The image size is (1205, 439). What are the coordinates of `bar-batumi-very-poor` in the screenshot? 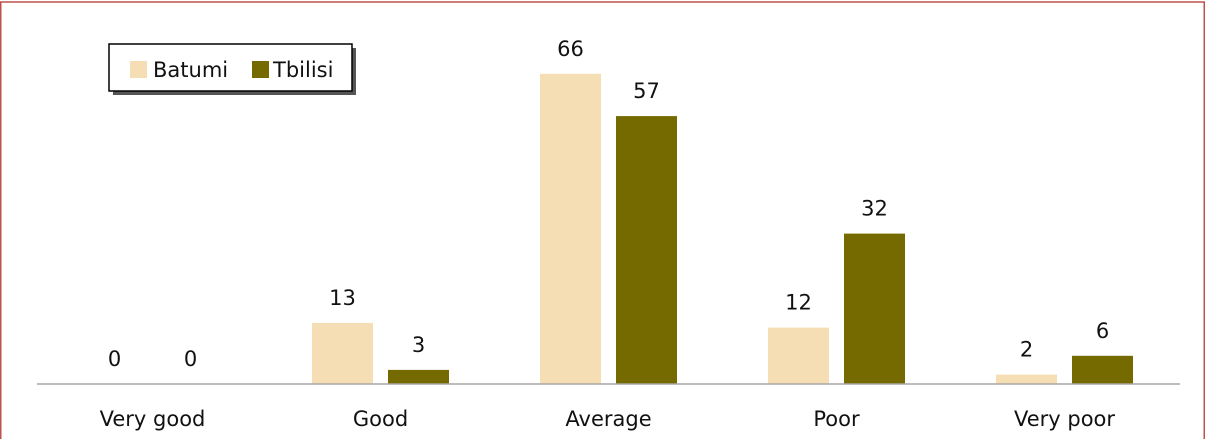 It's located at (1026, 379).